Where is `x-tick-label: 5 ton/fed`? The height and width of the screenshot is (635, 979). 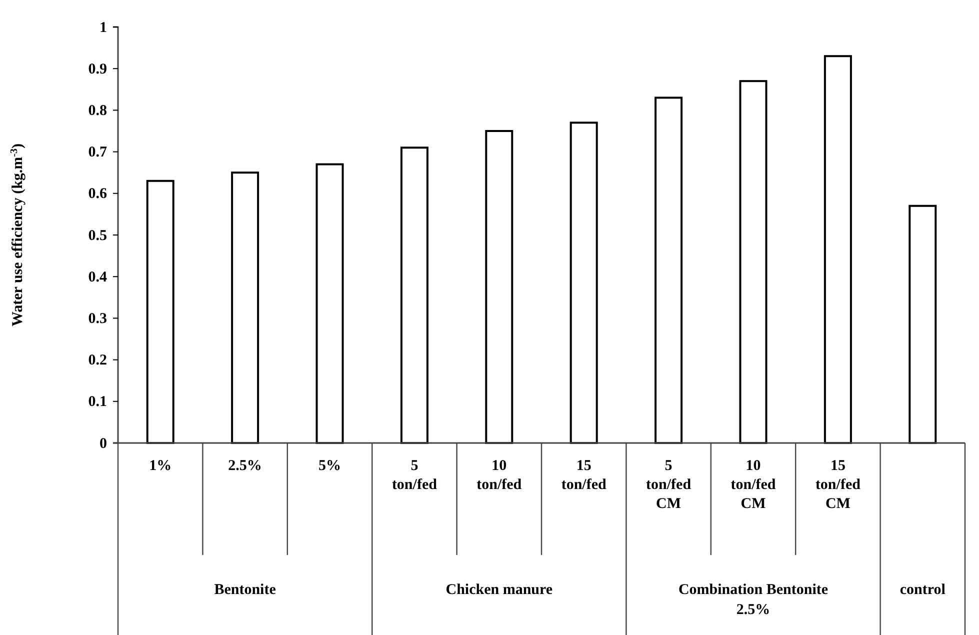
x-tick-label: 5 ton/fed is located at coordinates (415, 475).